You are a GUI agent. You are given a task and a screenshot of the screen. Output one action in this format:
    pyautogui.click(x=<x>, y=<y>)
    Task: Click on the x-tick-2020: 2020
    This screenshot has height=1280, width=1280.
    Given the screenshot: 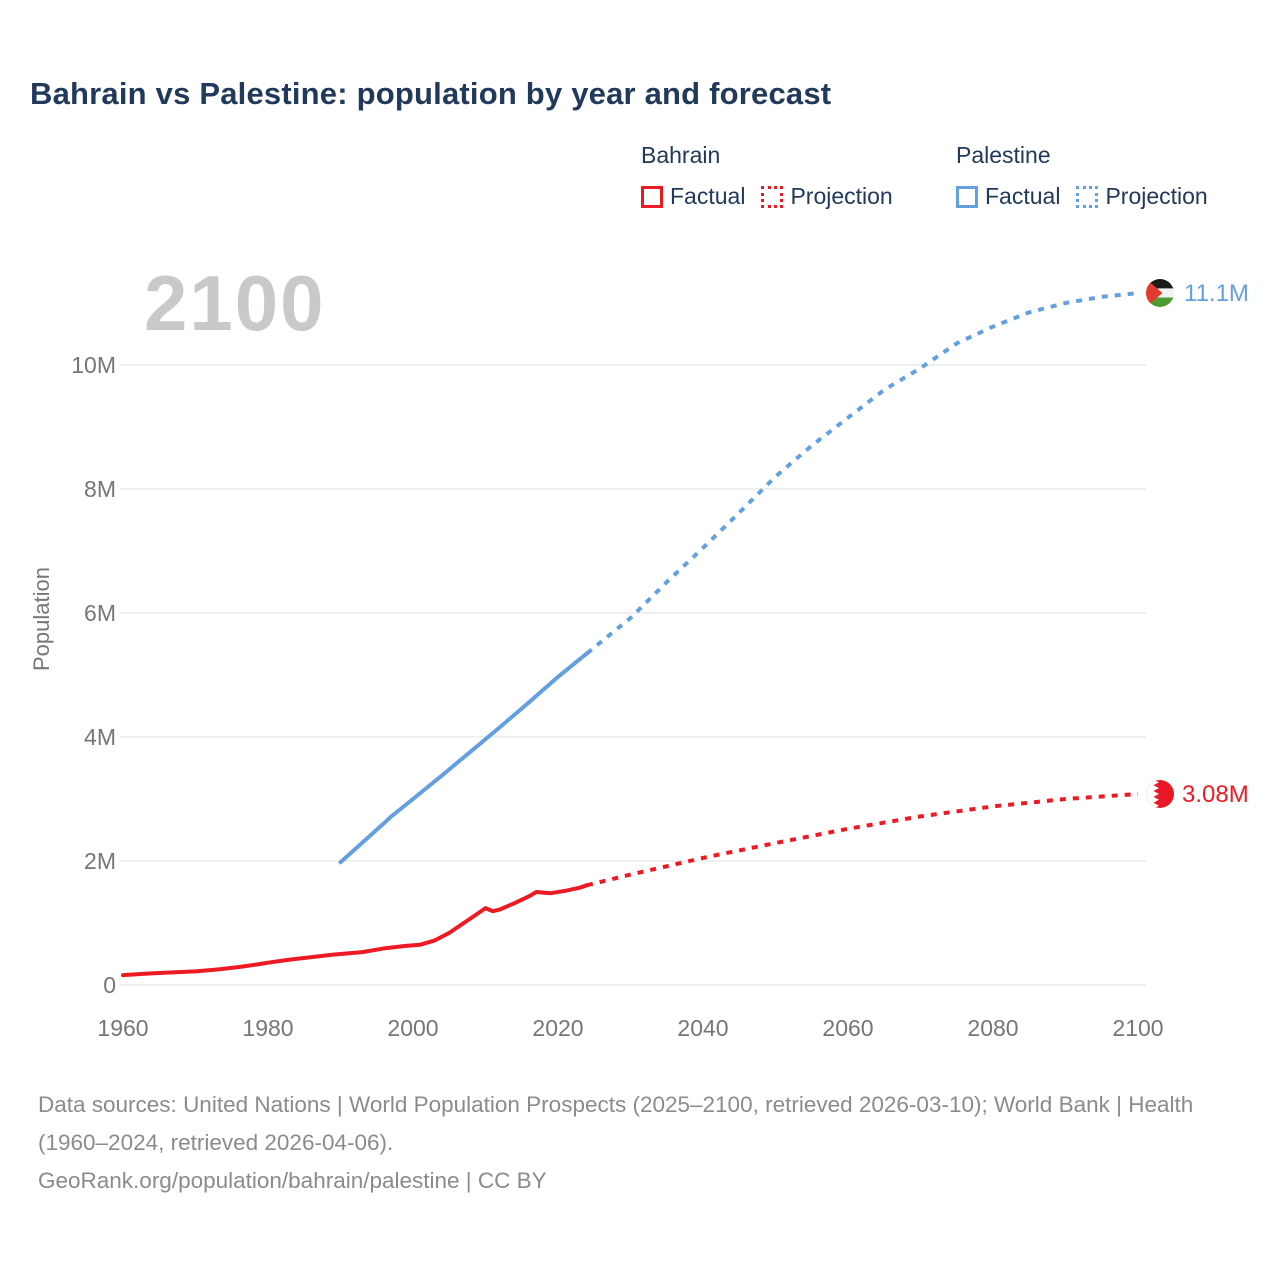 What is the action you would take?
    pyautogui.click(x=558, y=1028)
    